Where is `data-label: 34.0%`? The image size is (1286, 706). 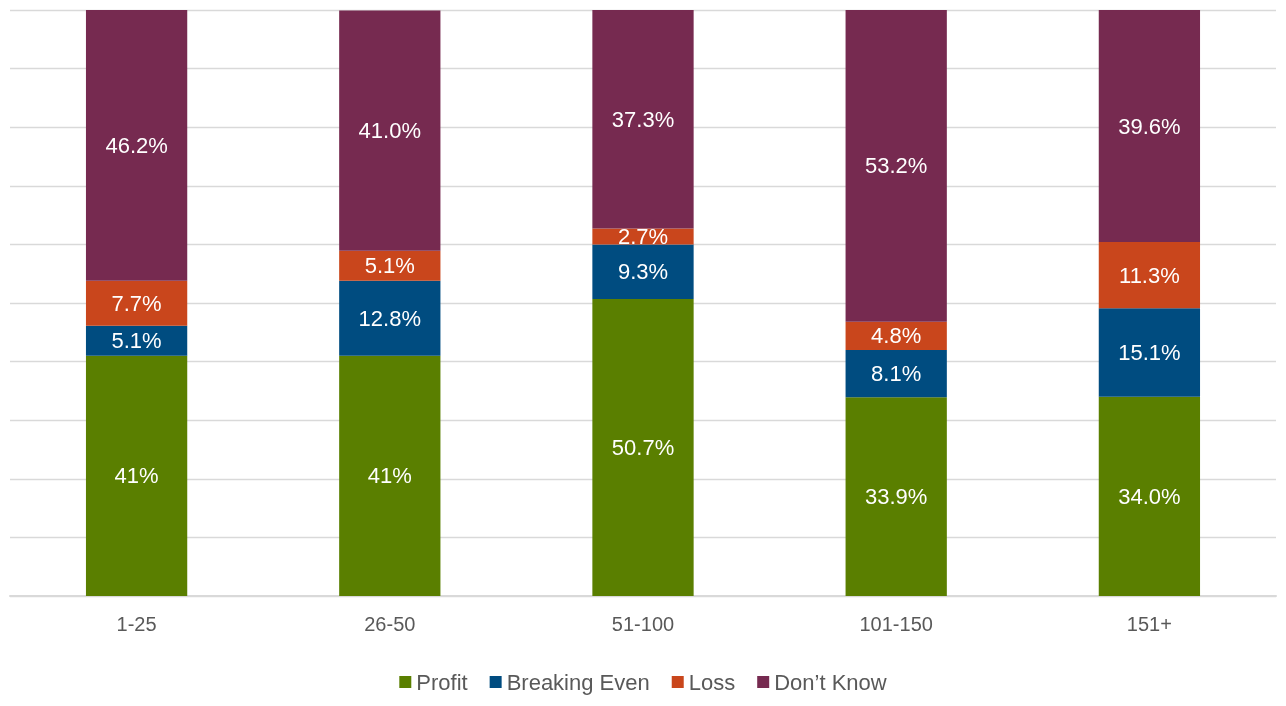
data-label: 34.0% is located at coordinates (1149, 496).